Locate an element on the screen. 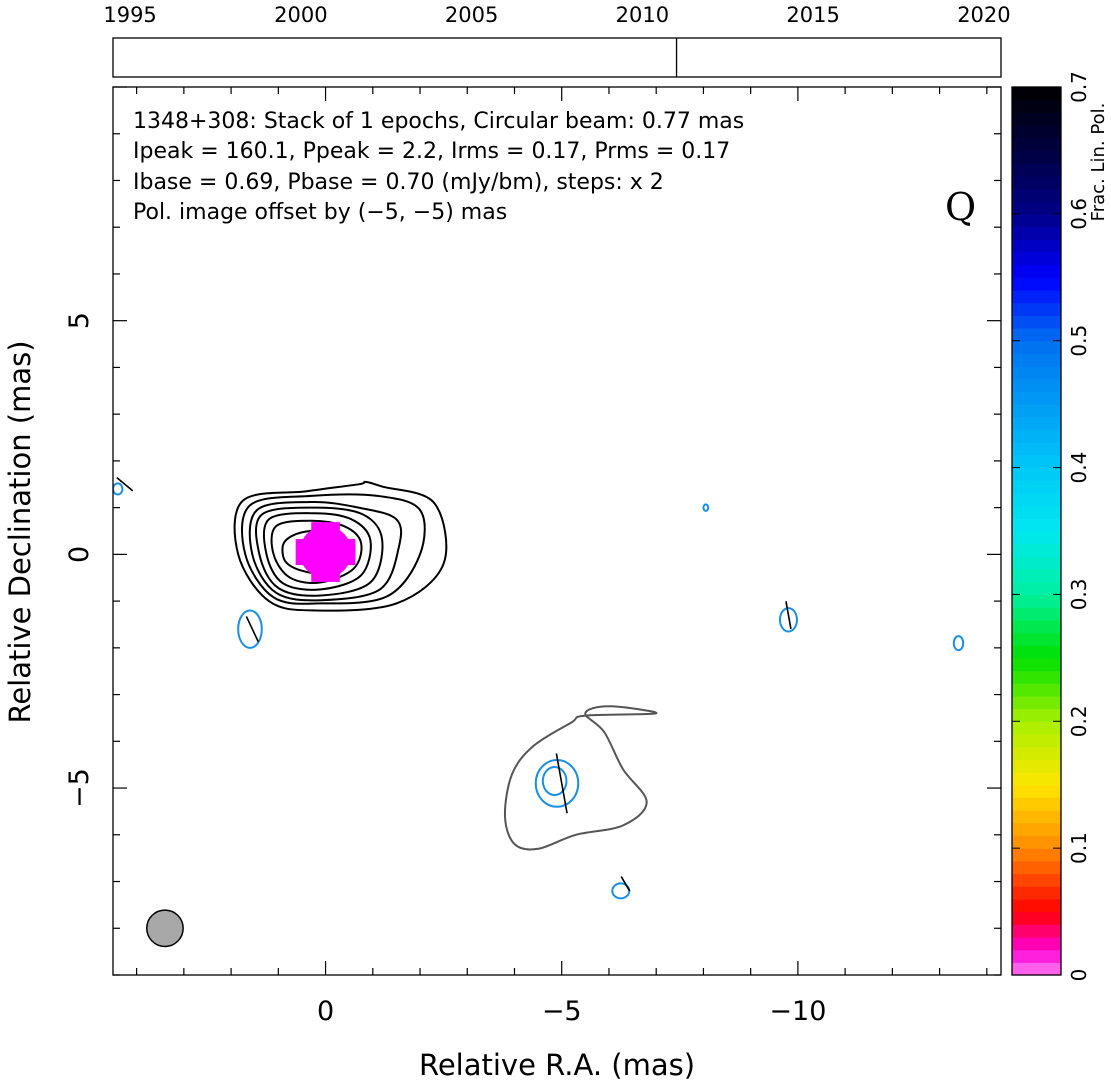  x-tick-labels: 0 −5 −10 is located at coordinates (571, 1011).